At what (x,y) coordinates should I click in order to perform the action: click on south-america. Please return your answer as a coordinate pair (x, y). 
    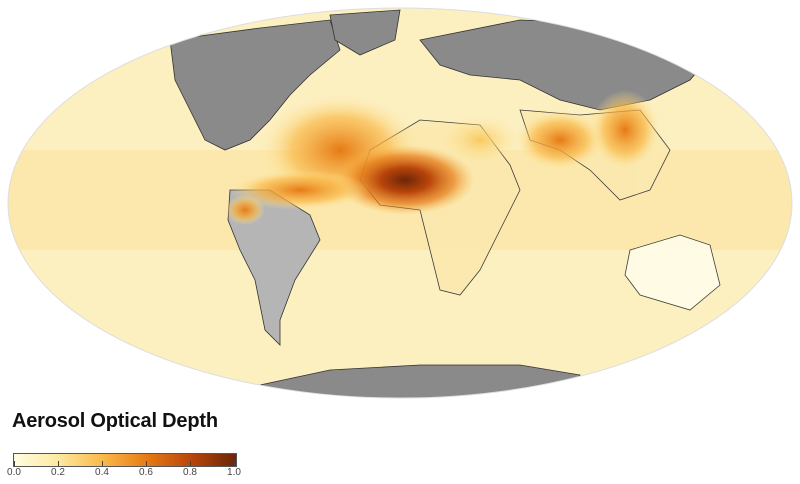
    Looking at the image, I should click on (274, 267).